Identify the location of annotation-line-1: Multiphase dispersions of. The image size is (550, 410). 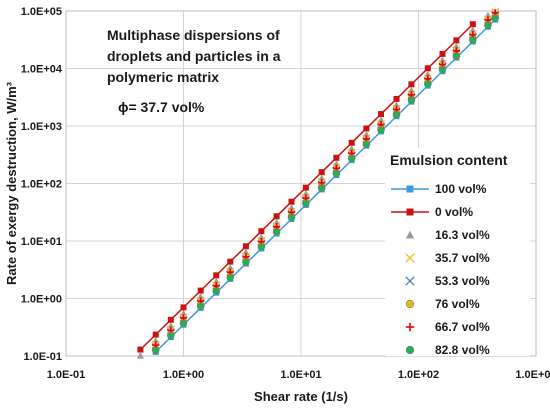
(193, 35).